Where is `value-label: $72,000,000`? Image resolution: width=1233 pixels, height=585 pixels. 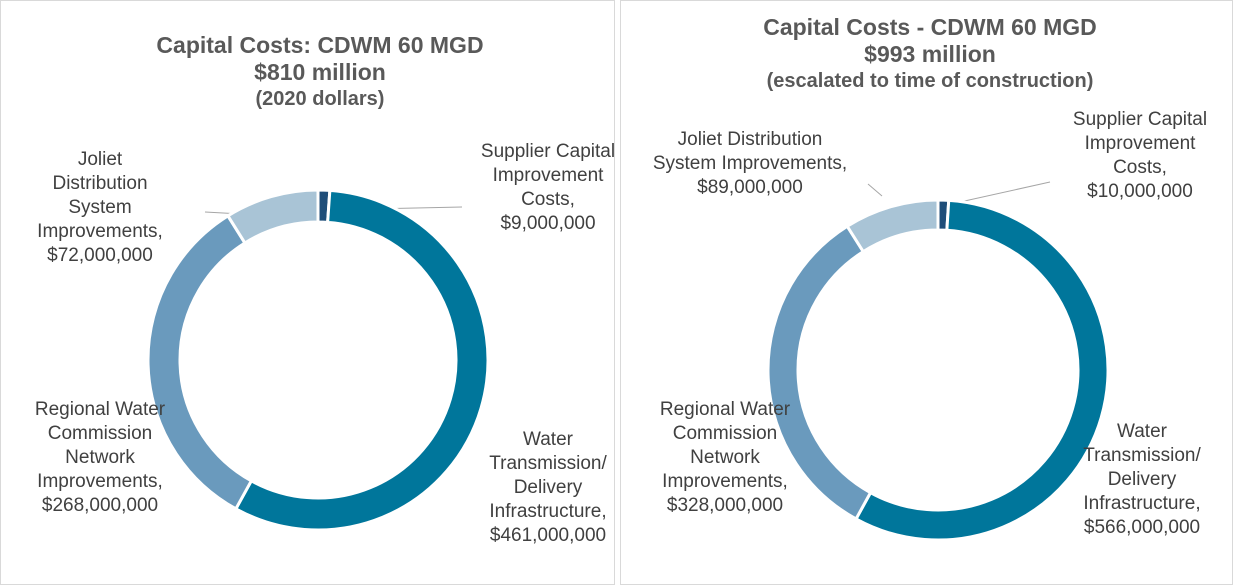
value-label: $72,000,000 is located at coordinates (100, 255).